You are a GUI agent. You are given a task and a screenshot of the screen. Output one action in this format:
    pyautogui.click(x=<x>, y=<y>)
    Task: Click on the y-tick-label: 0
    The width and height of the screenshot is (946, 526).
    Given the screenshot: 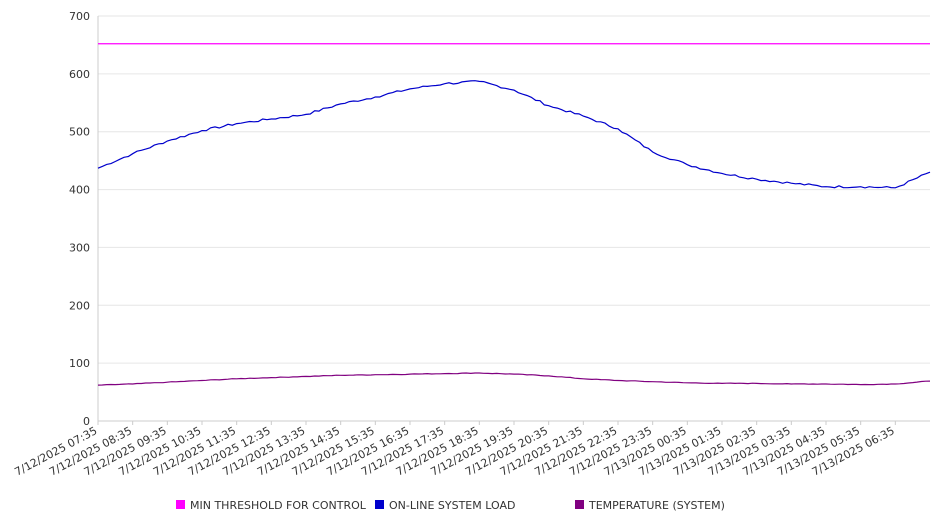 What is the action you would take?
    pyautogui.click(x=86, y=421)
    